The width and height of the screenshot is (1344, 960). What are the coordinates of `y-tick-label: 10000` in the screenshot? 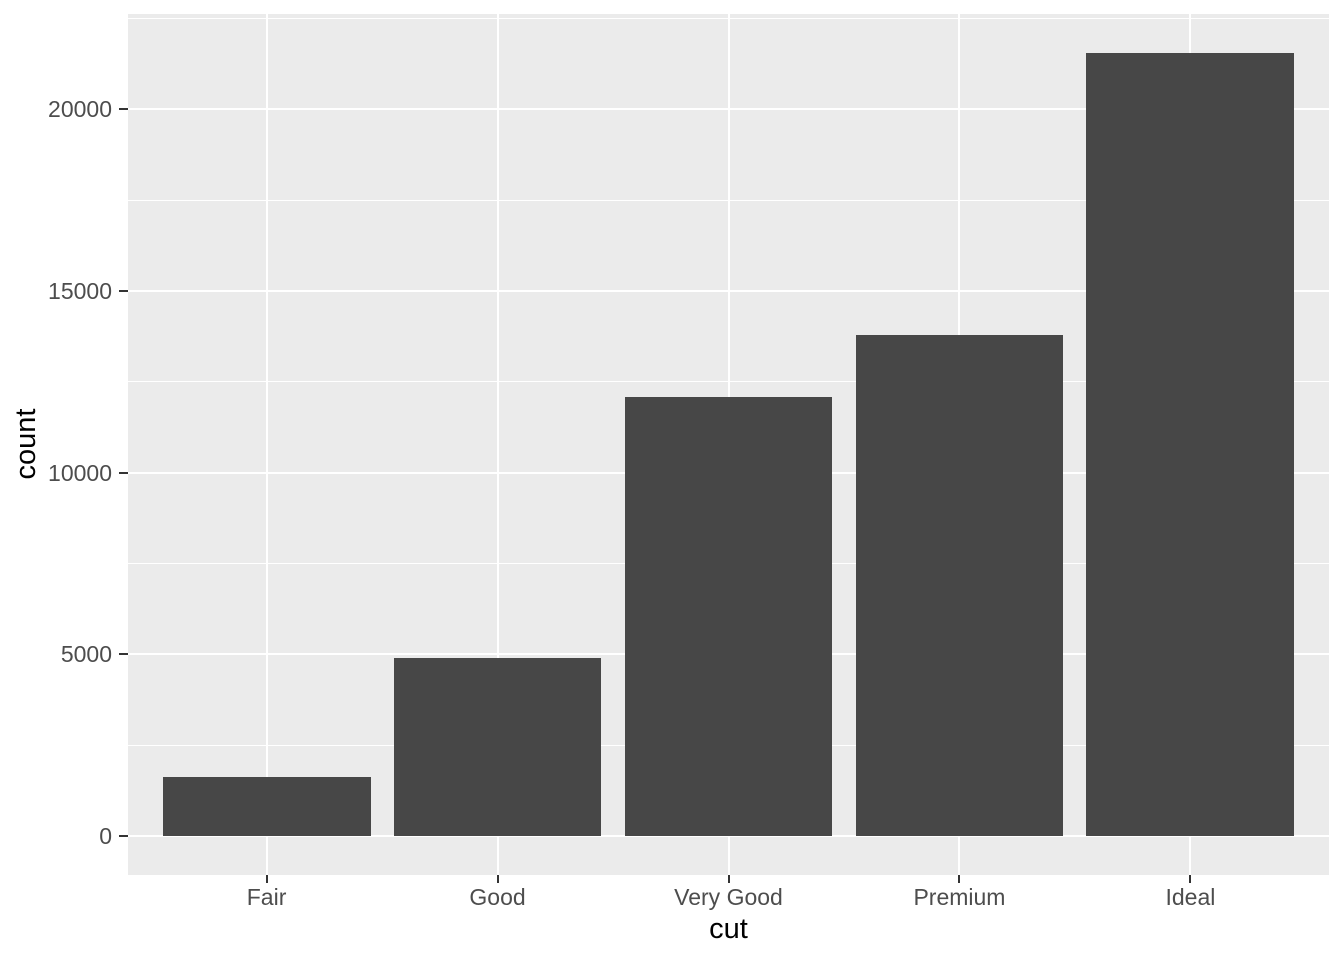 It's located at (80, 472).